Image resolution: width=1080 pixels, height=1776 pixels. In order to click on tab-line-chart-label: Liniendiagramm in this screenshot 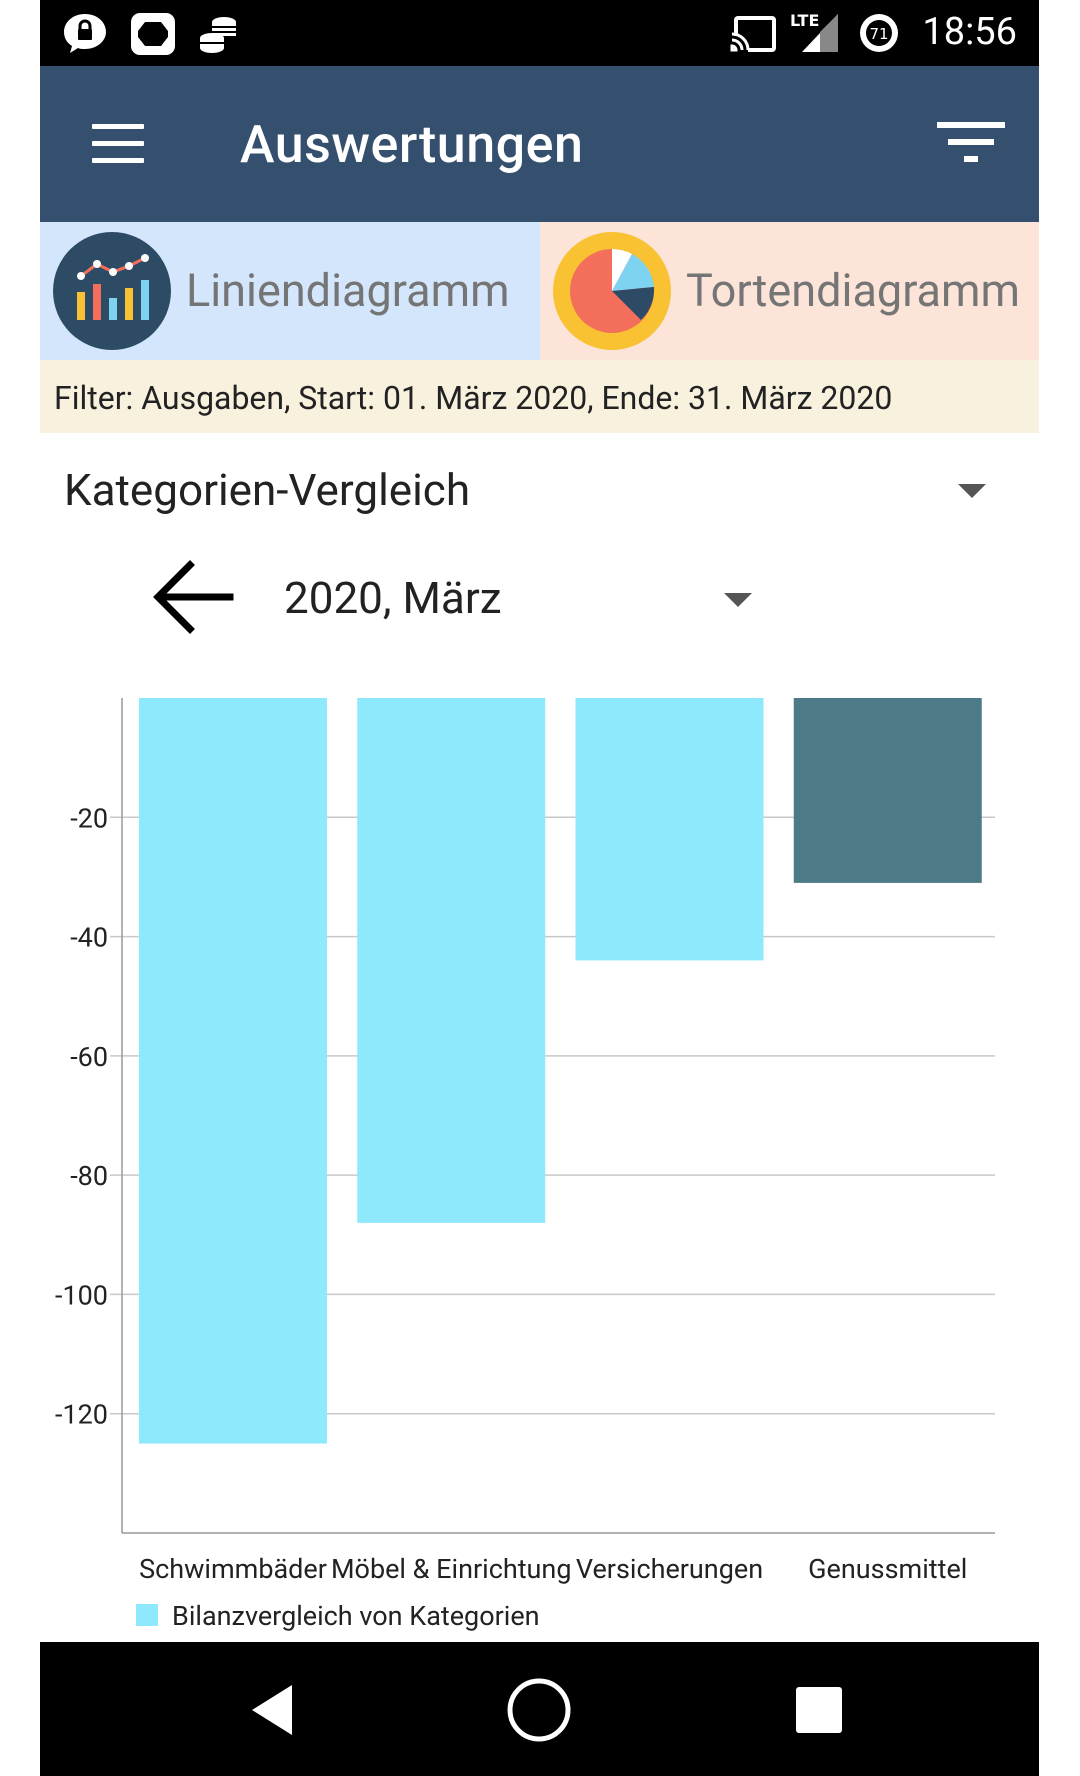, I will do `click(348, 290)`.